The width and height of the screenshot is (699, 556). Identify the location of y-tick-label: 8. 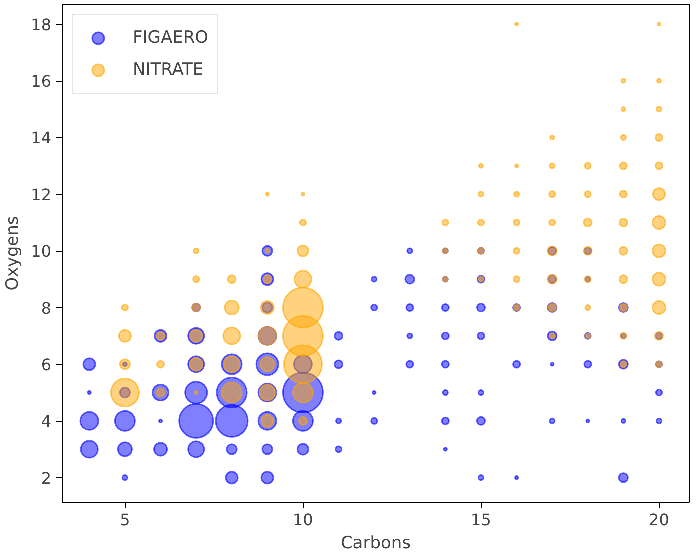
(46, 308).